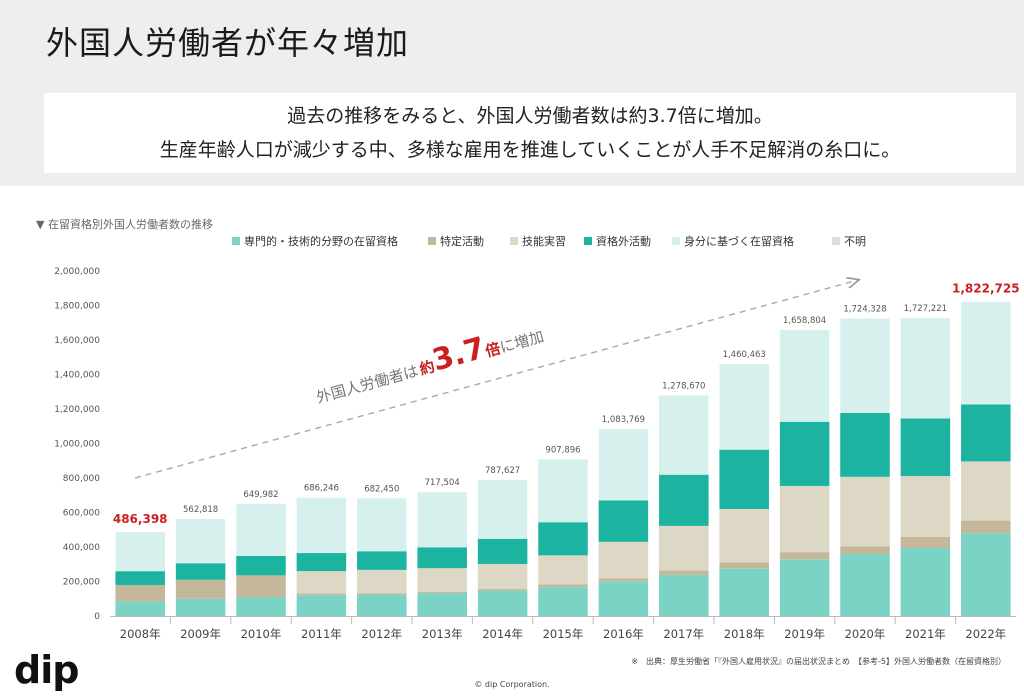 Image resolution: width=1024 pixels, height=697 pixels. What do you see at coordinates (81, 548) in the screenshot?
I see `y-tick-label: 400,000` at bounding box center [81, 548].